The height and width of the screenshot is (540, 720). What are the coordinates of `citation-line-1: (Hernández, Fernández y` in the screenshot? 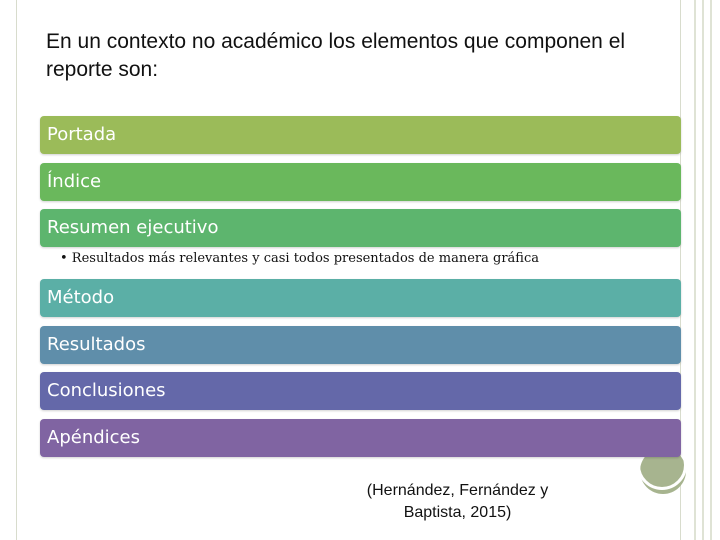 It's located at (457, 490).